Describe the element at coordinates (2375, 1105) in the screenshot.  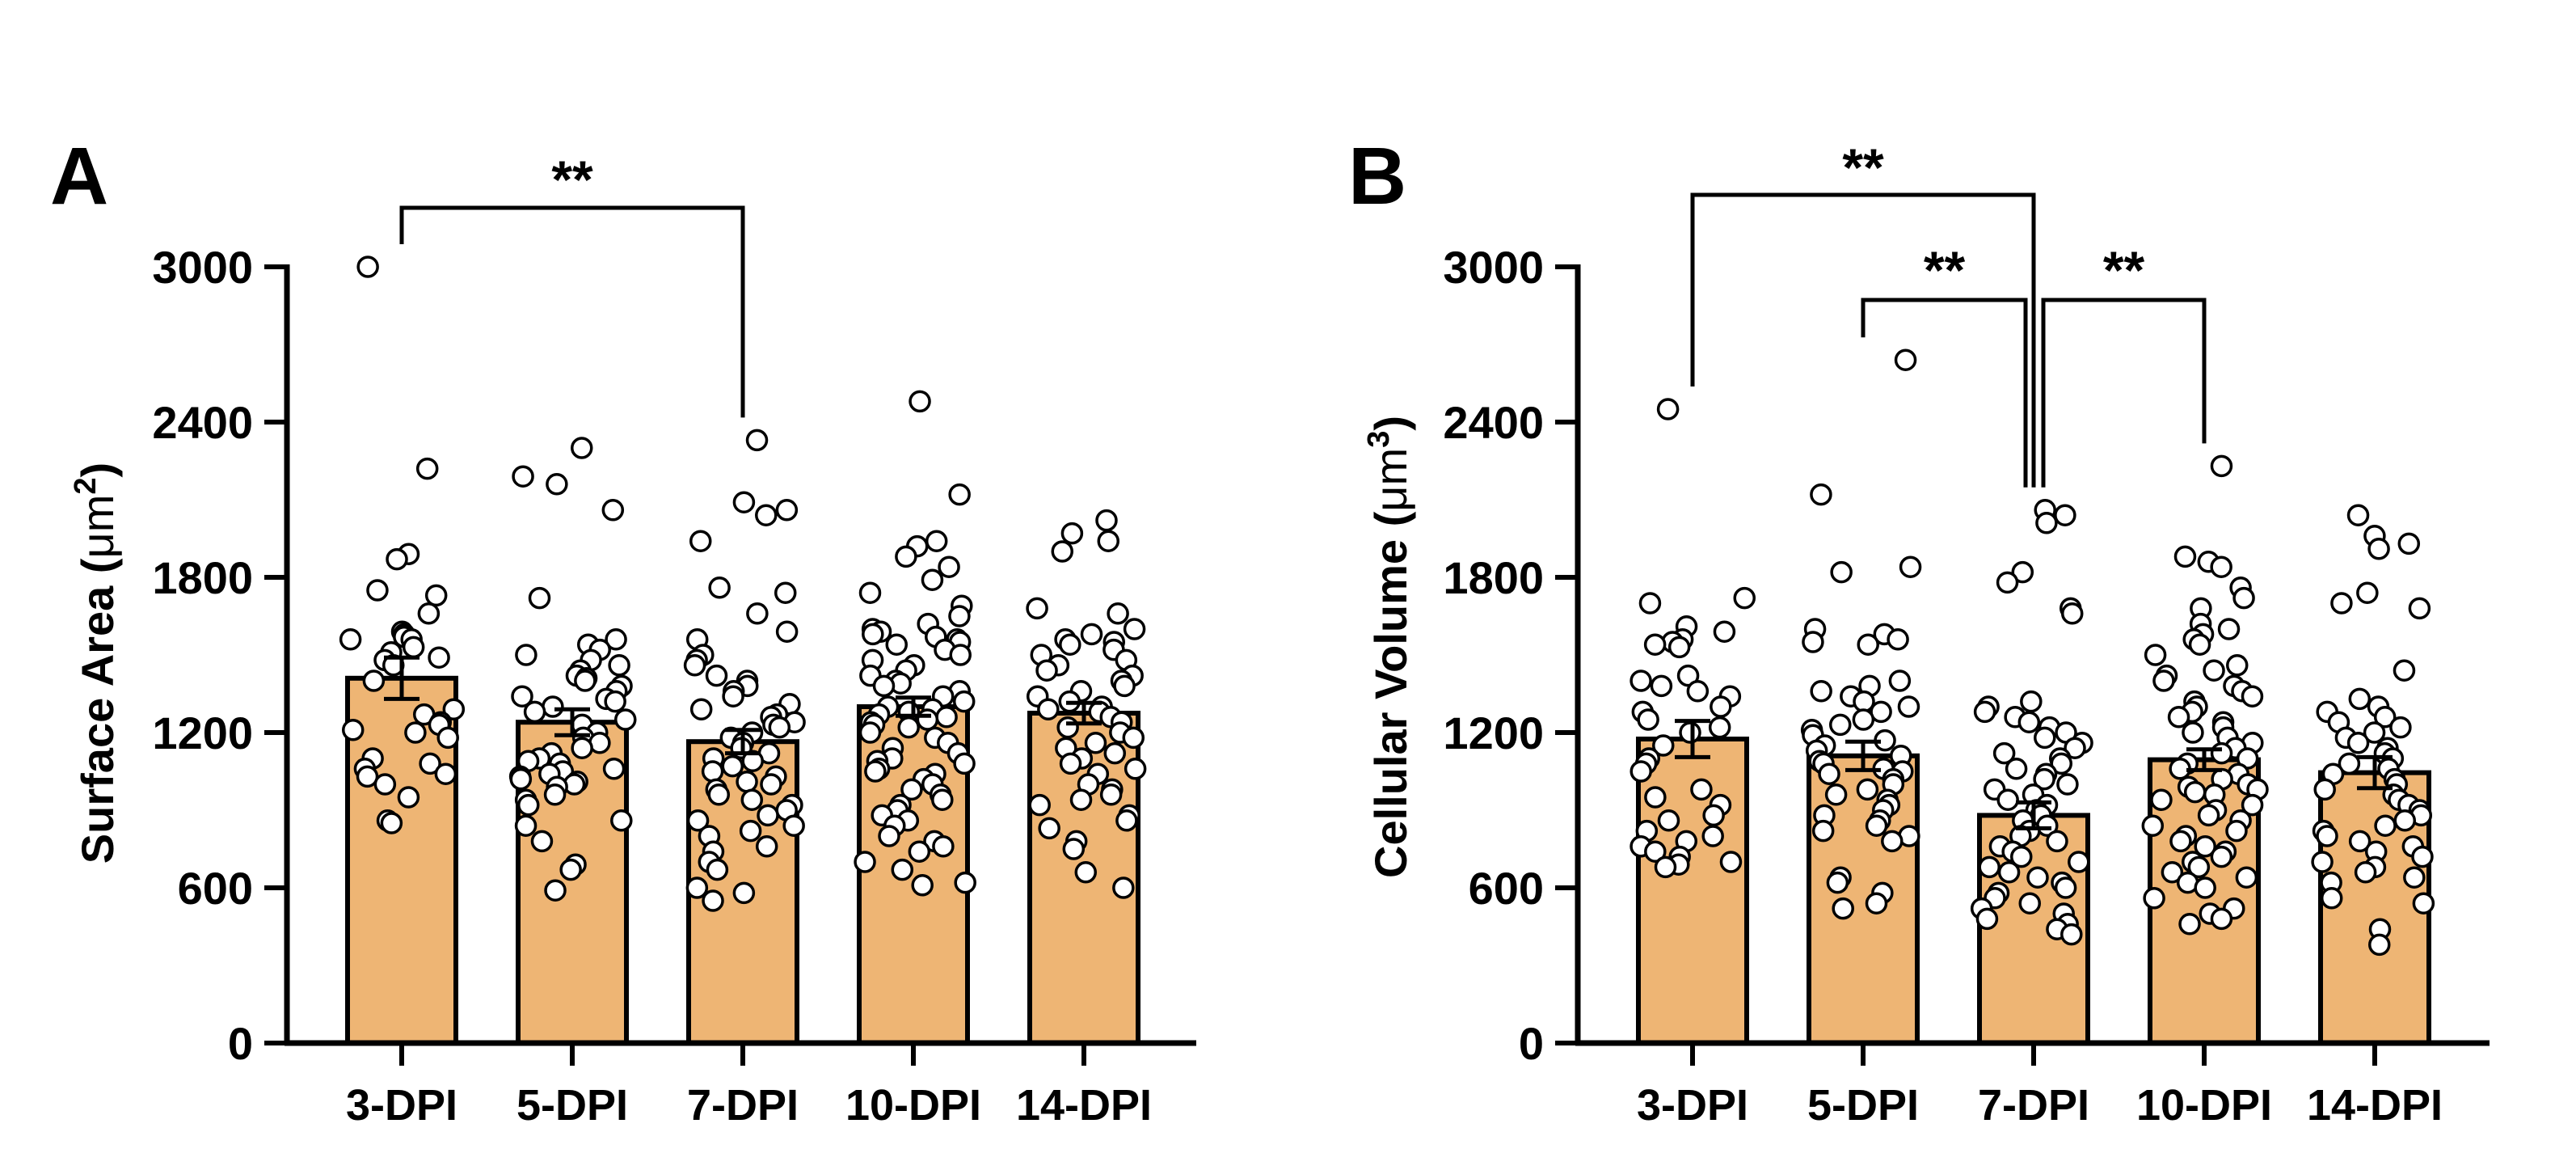
I see `x-tick-label: 14-DPI` at that location.